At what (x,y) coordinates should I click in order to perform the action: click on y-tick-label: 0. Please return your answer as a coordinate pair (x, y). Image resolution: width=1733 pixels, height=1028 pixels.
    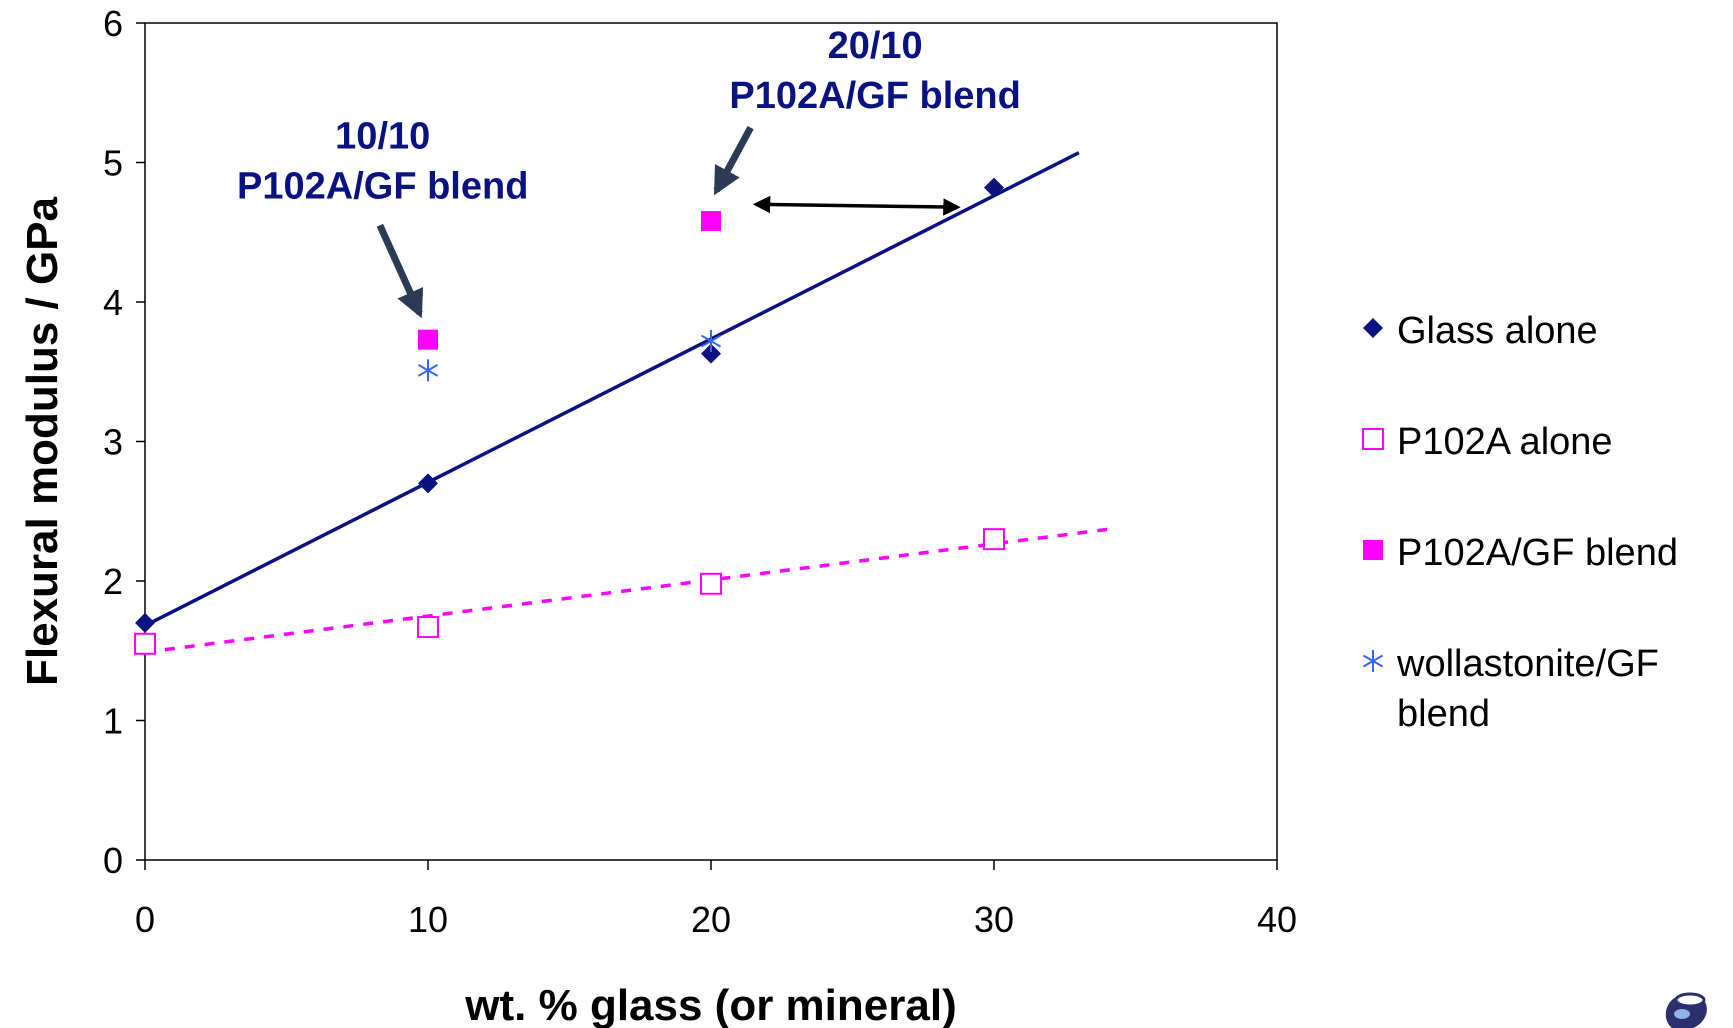
    Looking at the image, I should click on (113, 860).